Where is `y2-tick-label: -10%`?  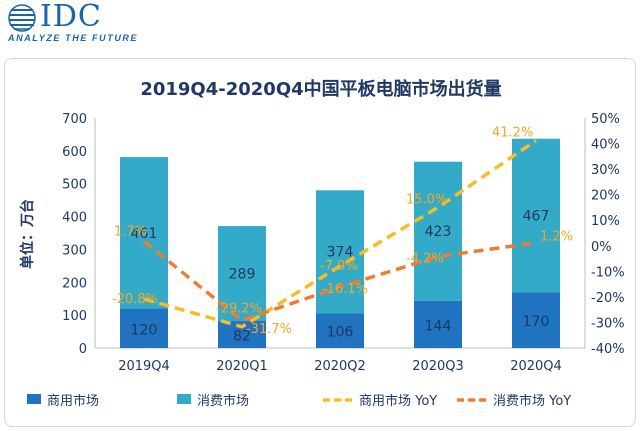 y2-tick-label: -10% is located at coordinates (608, 272).